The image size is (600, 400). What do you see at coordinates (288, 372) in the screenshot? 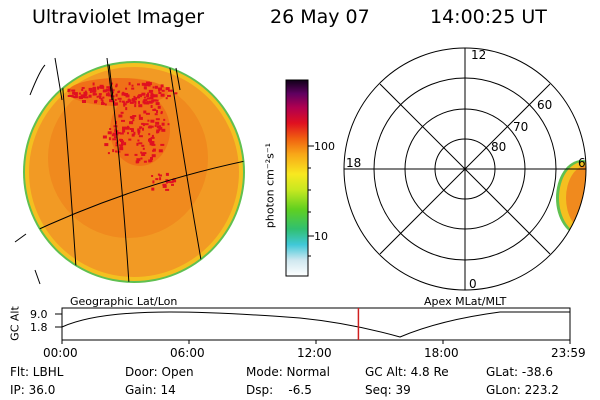
I see `status-mode: Mode: Normal` at bounding box center [288, 372].